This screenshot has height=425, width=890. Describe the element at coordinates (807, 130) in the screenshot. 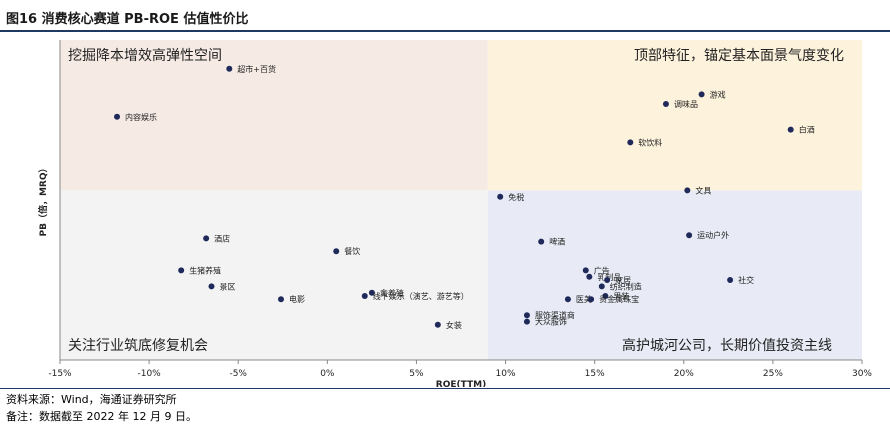

I see `point-label: 白酒` at that location.